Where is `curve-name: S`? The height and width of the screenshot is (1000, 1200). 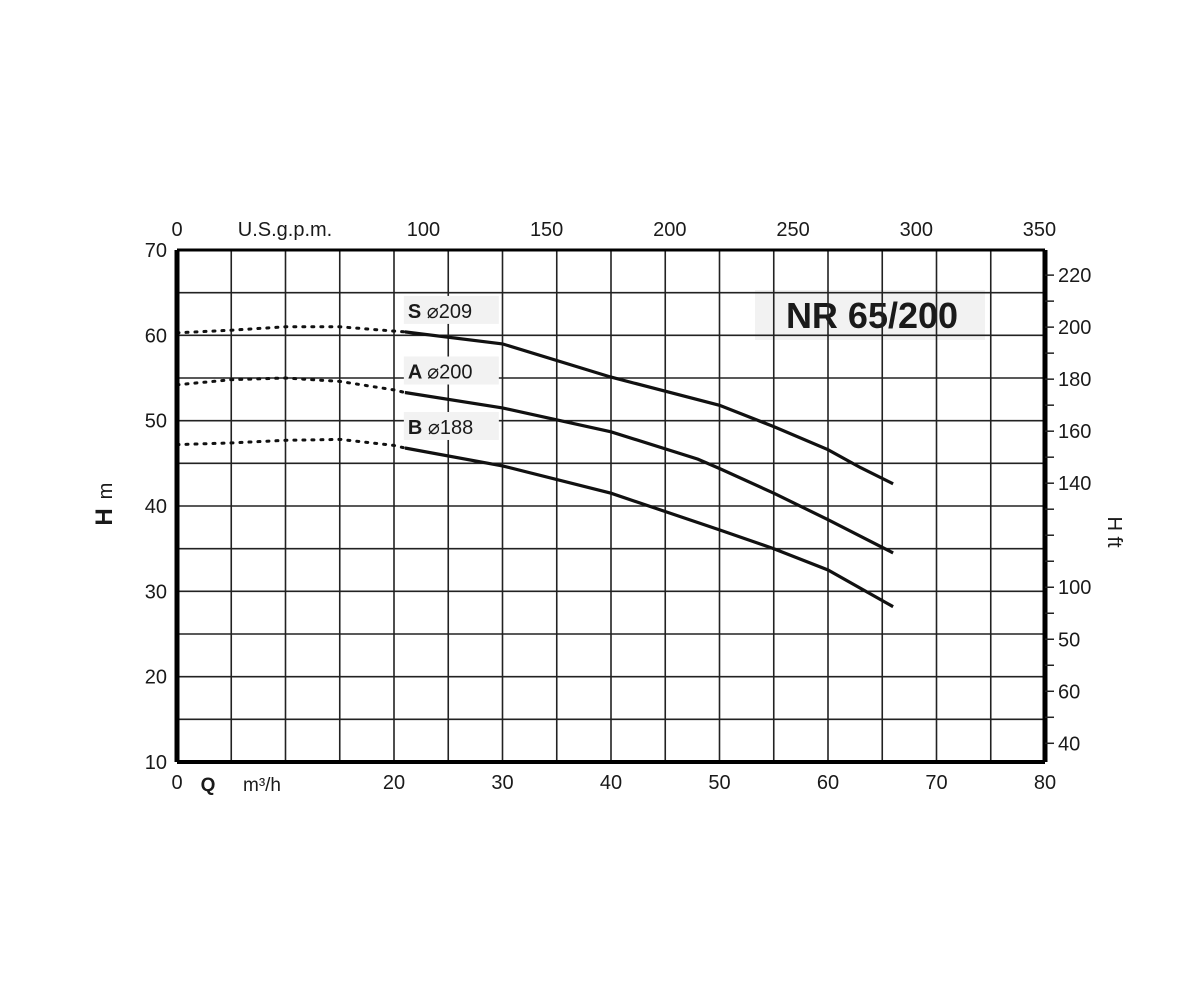
curve-name: S is located at coordinates (417, 312).